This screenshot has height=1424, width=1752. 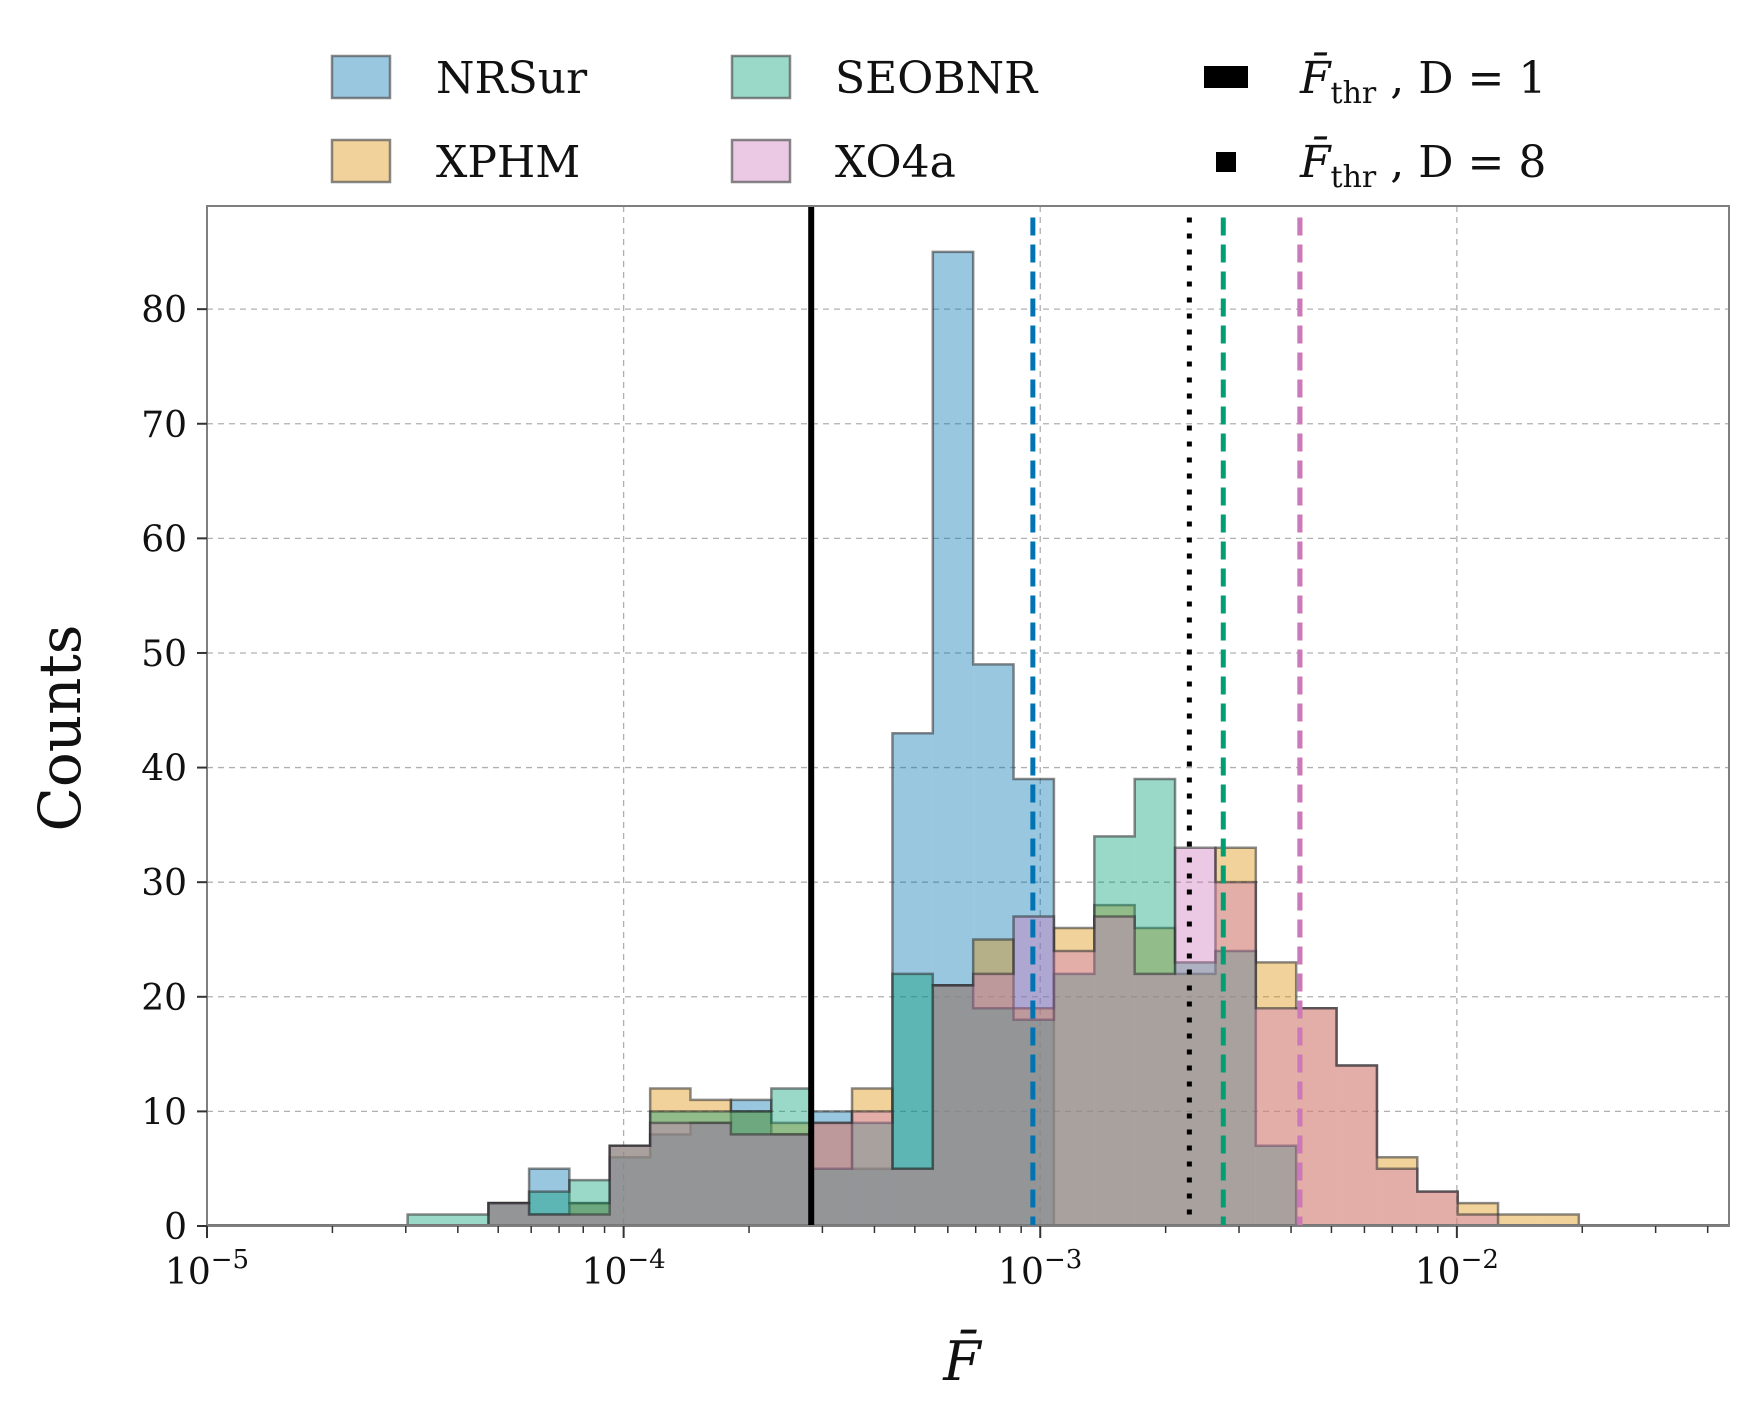 What do you see at coordinates (1226, 162) in the screenshot?
I see `legend-swatch-threshold-dotted` at bounding box center [1226, 162].